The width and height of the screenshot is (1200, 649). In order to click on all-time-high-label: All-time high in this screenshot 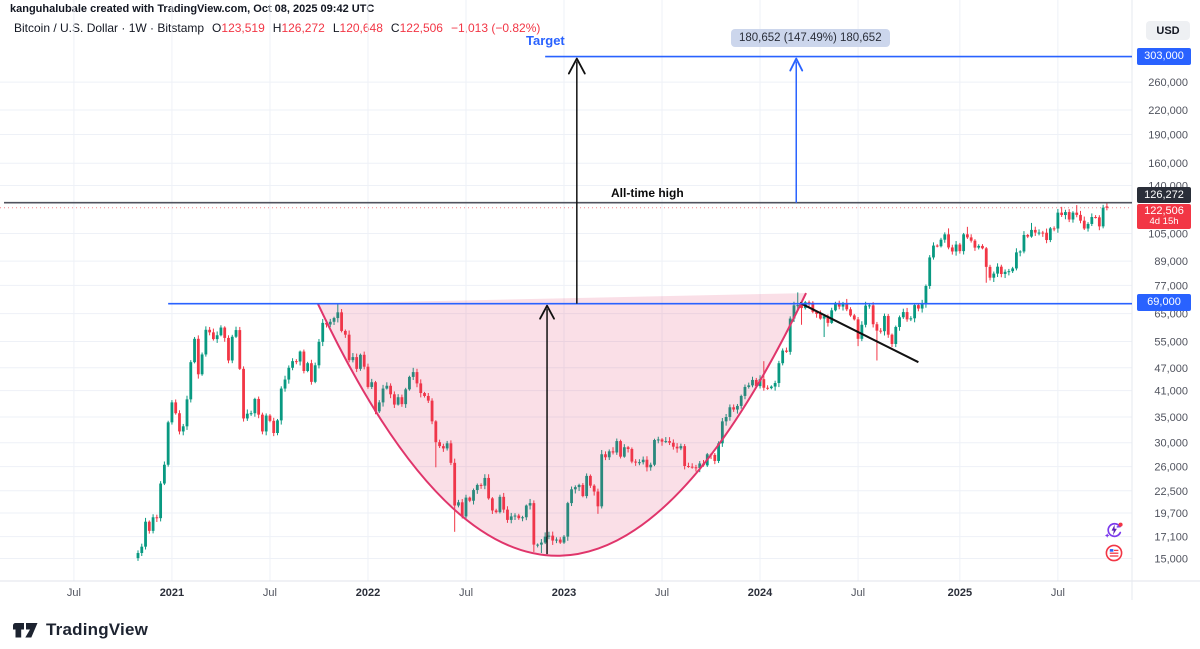, I will do `click(647, 193)`.